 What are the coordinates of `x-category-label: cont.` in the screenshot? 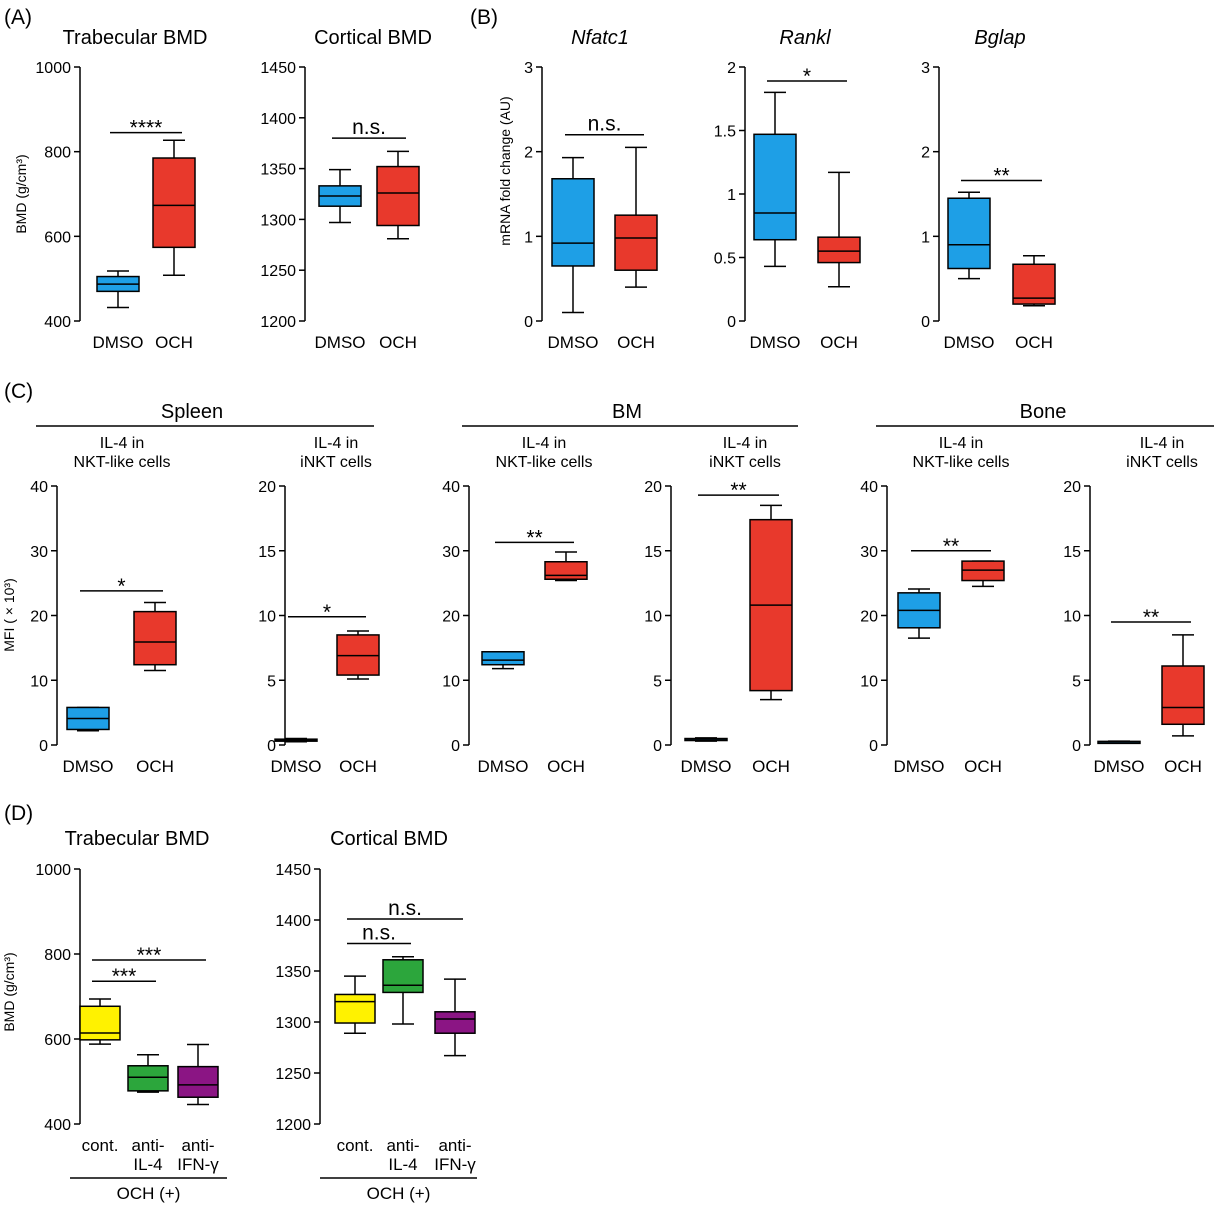 It's located at (355, 1145).